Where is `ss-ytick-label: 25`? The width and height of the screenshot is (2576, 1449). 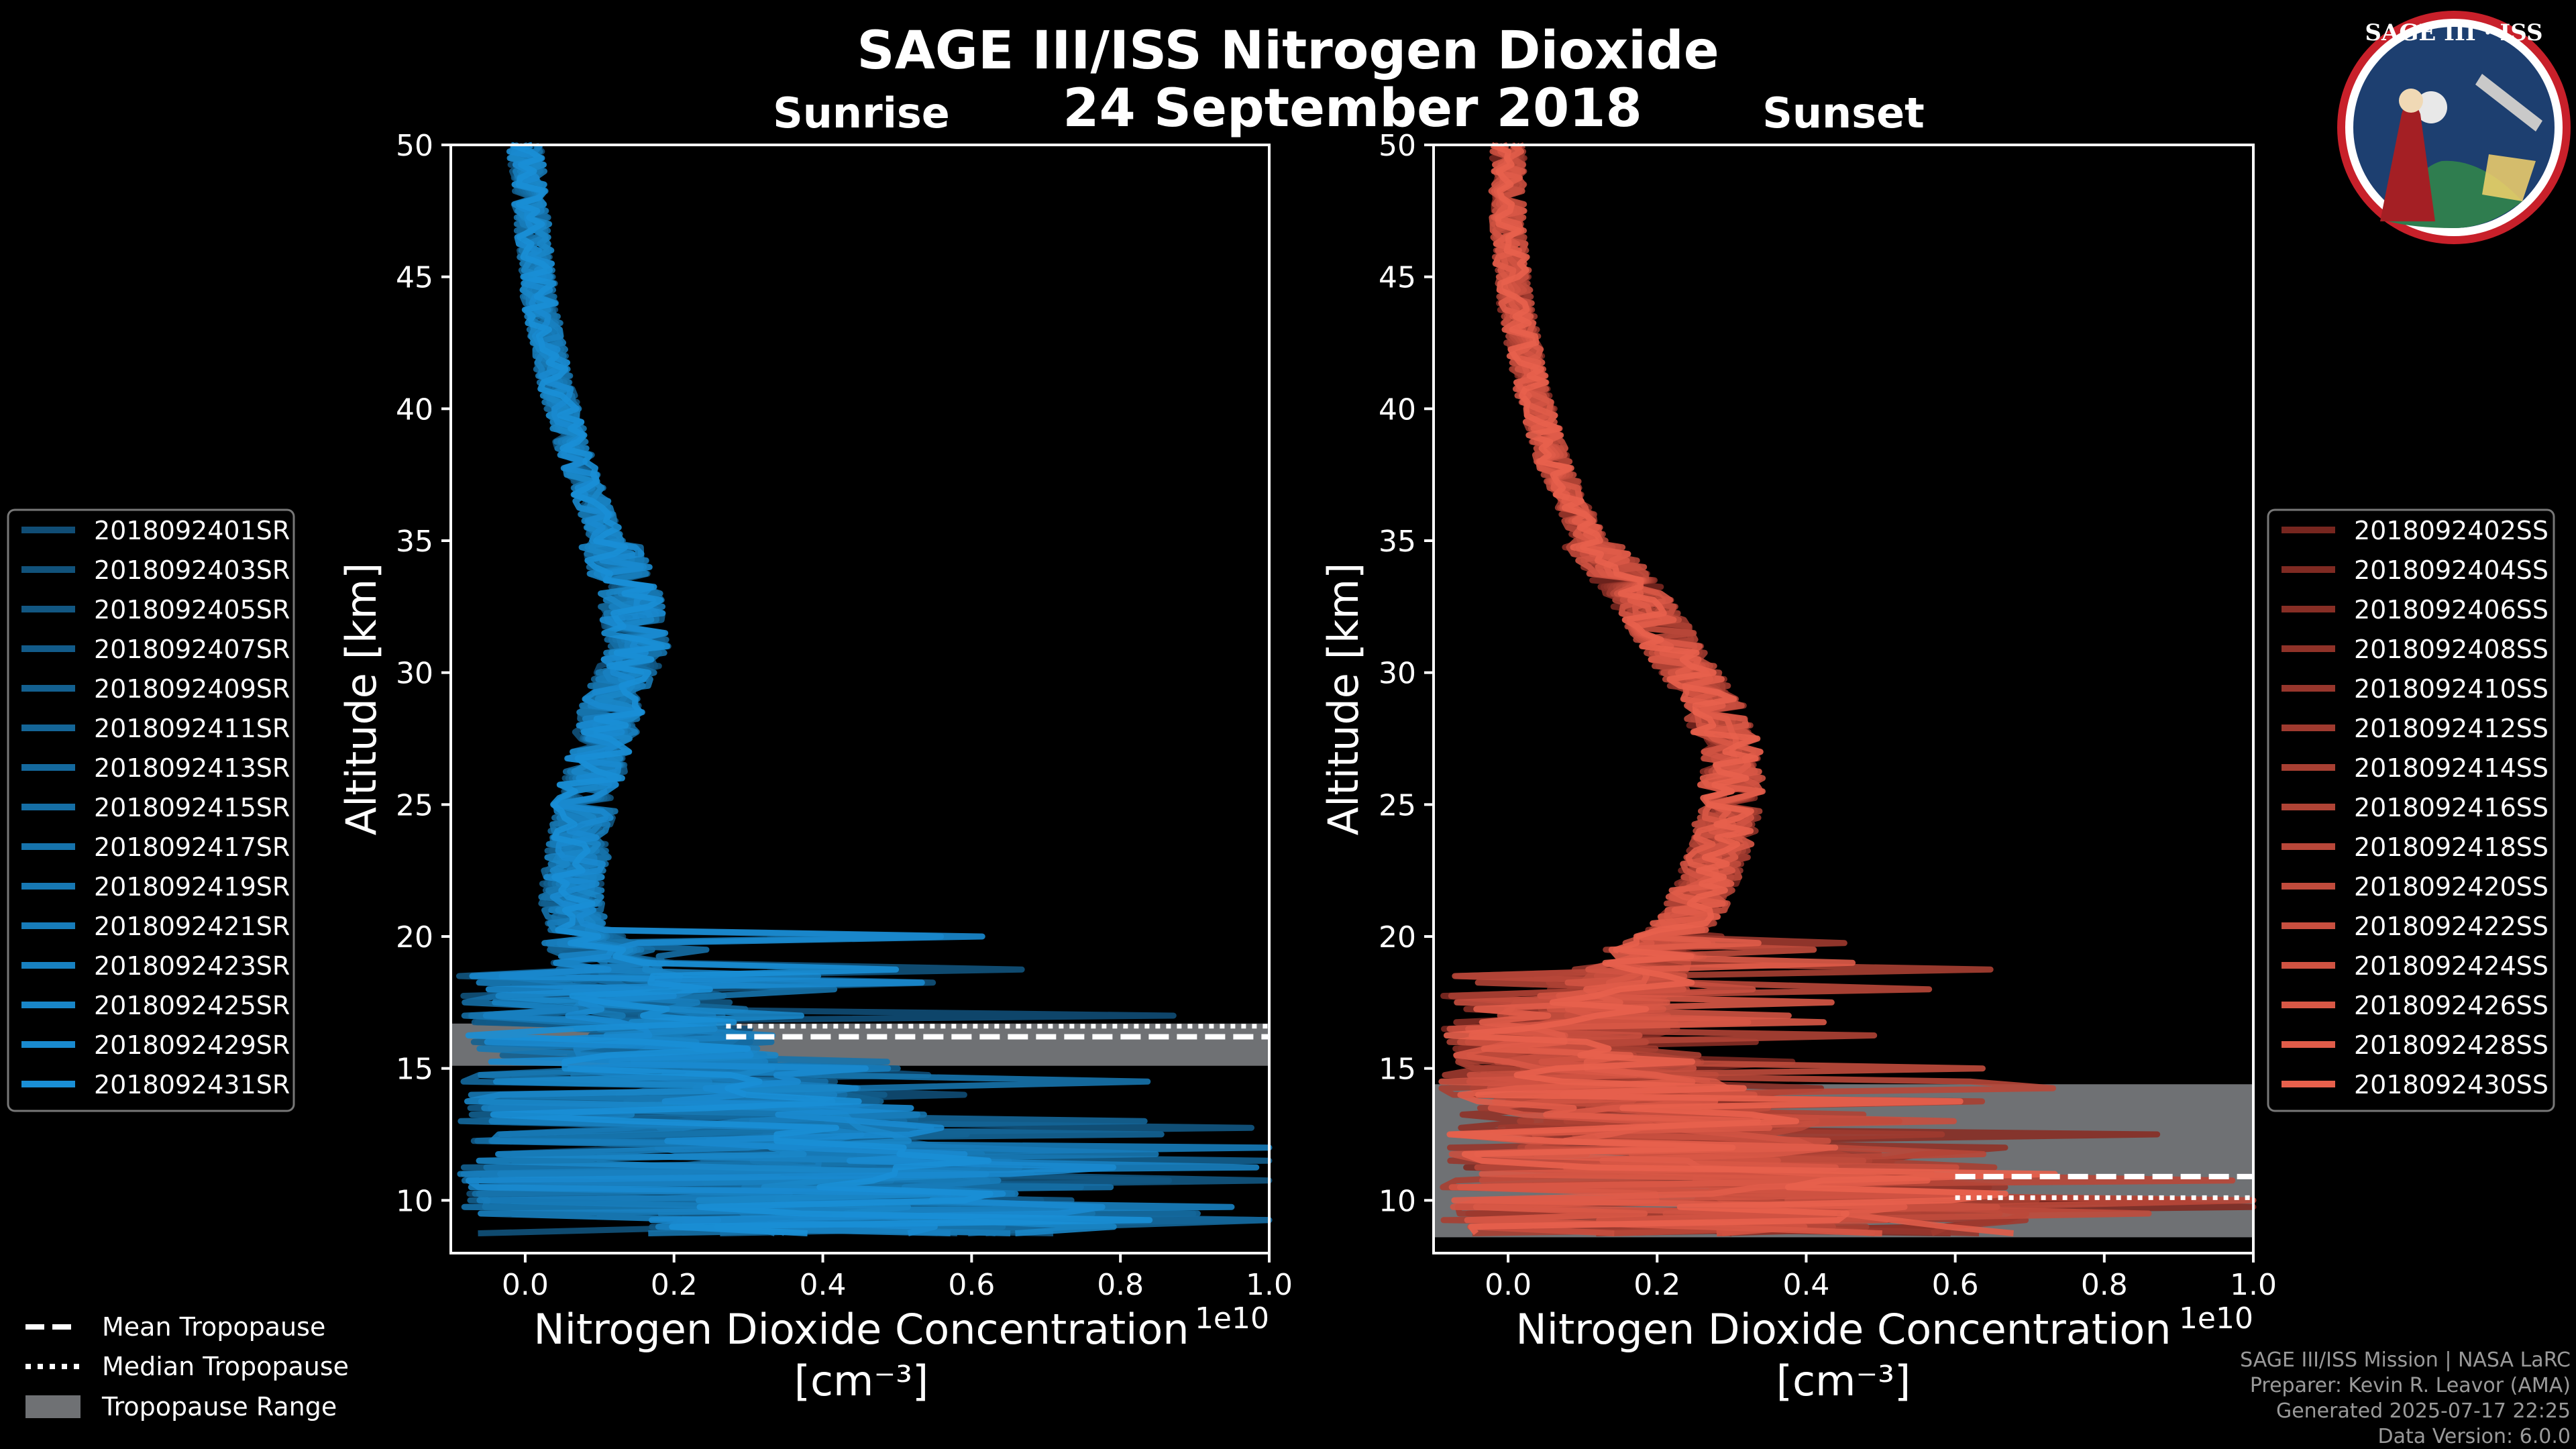
ss-ytick-label: 25 is located at coordinates (1397, 805).